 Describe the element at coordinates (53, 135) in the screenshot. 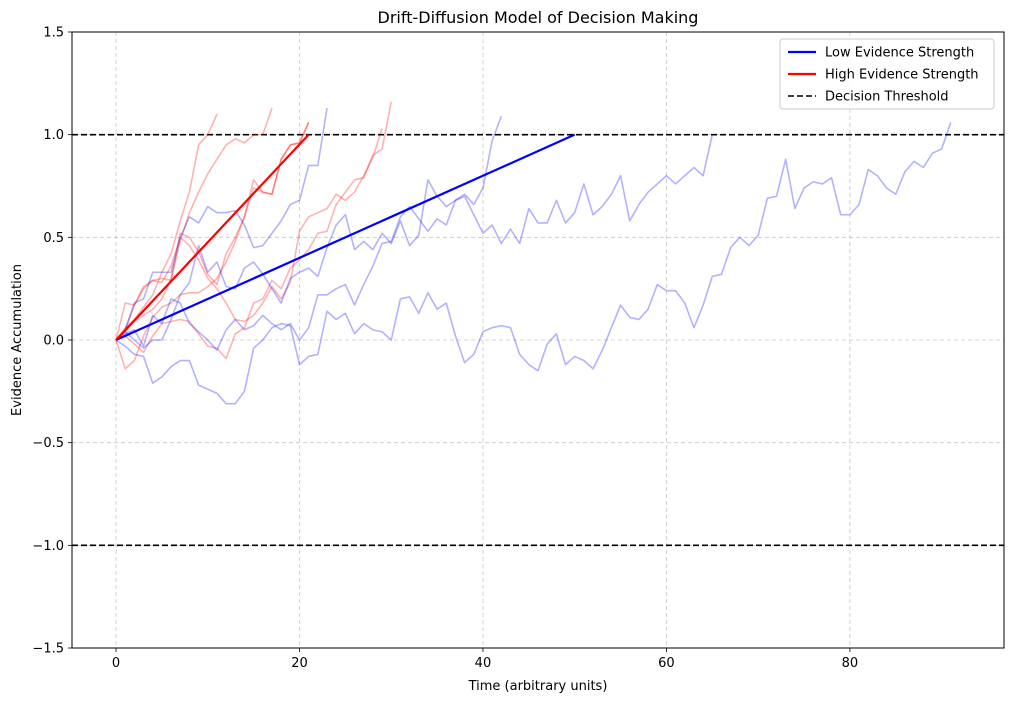

I see `y-tick-label: 1.0` at that location.